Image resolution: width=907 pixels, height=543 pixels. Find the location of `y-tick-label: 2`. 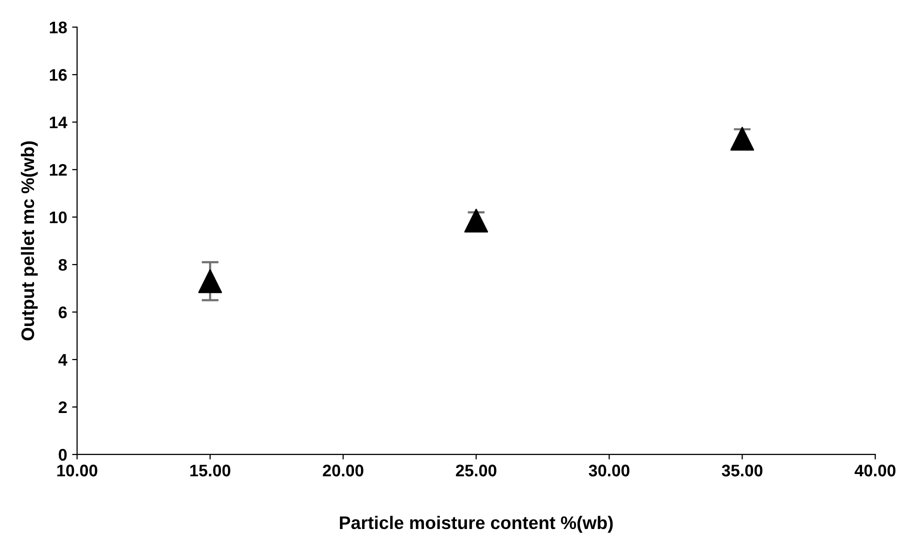

y-tick-label: 2 is located at coordinates (62, 407).